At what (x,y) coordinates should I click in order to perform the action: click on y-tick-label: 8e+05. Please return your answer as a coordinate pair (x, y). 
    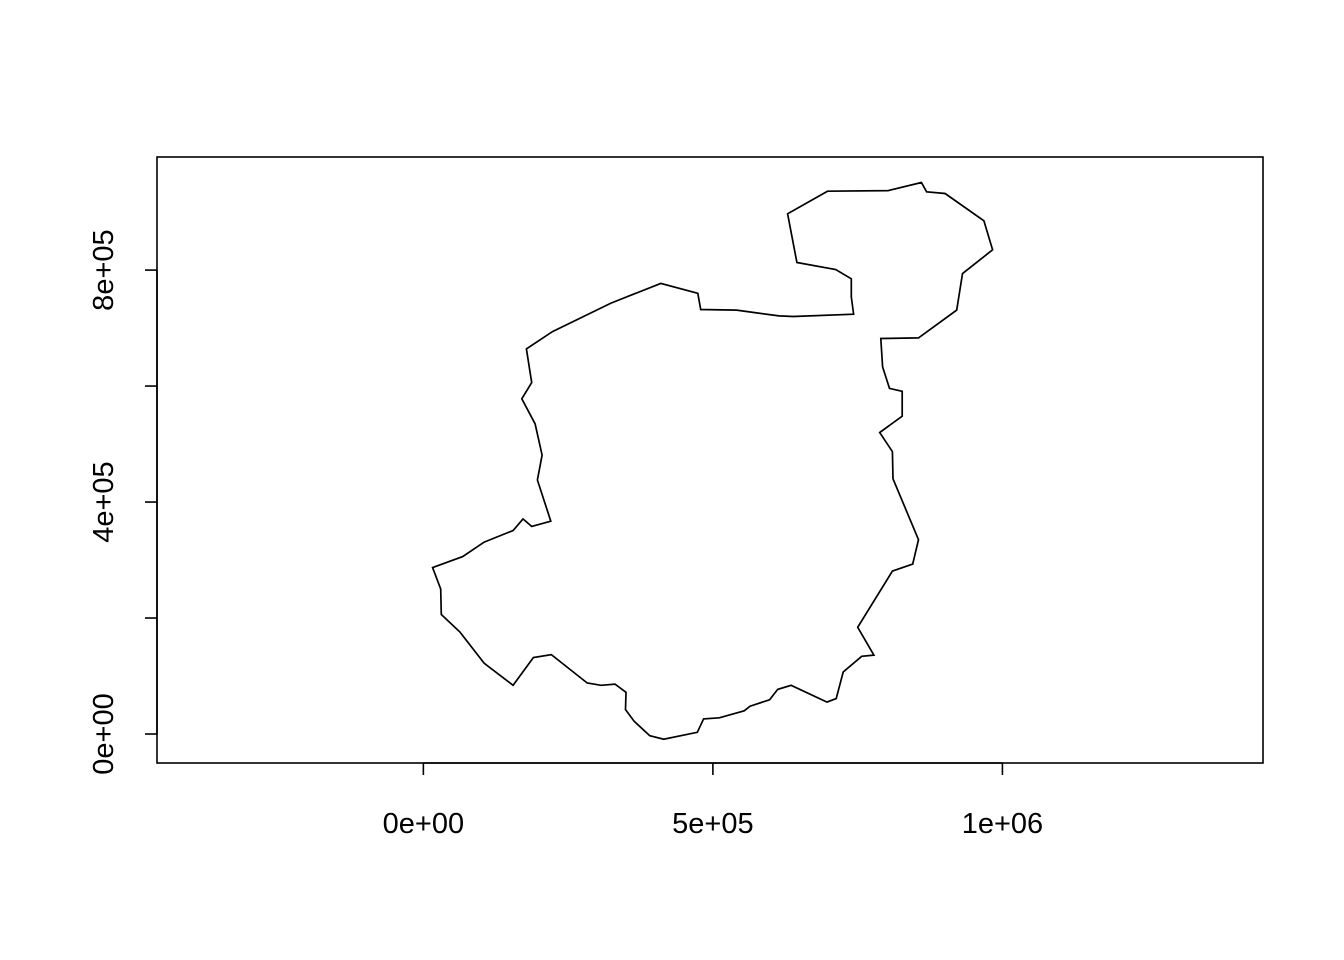
    Looking at the image, I should click on (104, 269).